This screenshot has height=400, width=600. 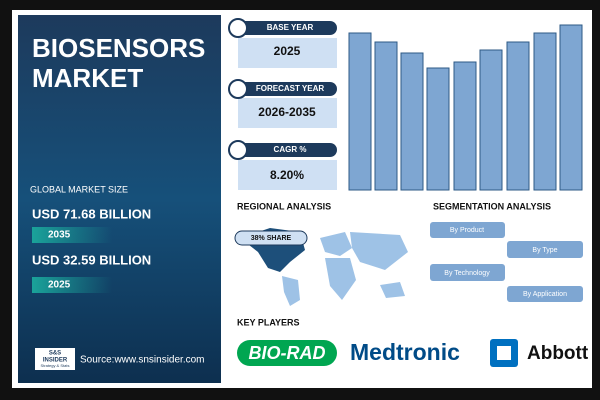 I want to click on player-logo: BIO-RAD, so click(x=287, y=353).